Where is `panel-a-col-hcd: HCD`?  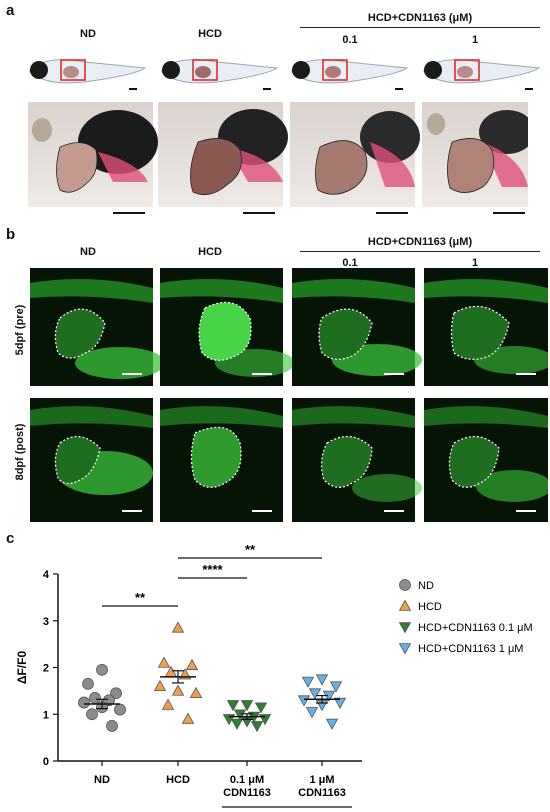 panel-a-col-hcd: HCD is located at coordinates (210, 34).